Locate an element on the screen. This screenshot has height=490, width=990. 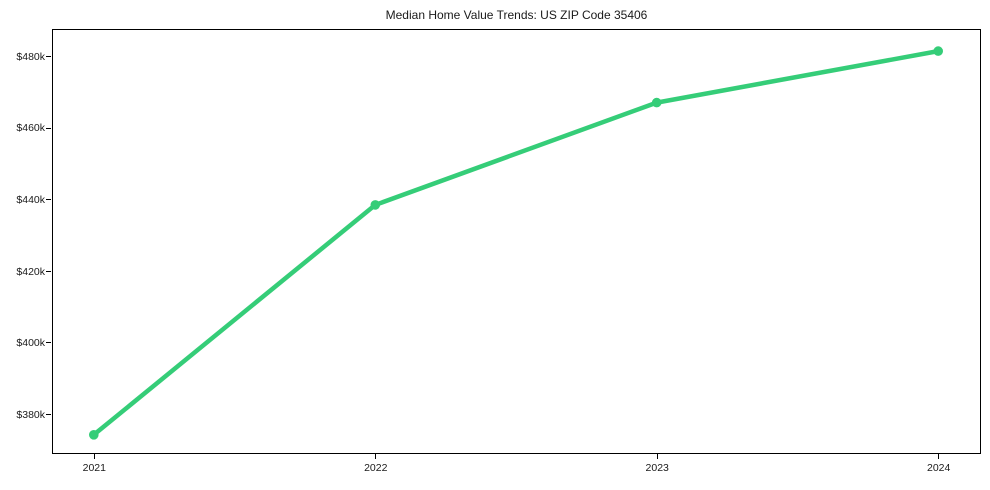
x-tick-label: 2022 is located at coordinates (376, 467).